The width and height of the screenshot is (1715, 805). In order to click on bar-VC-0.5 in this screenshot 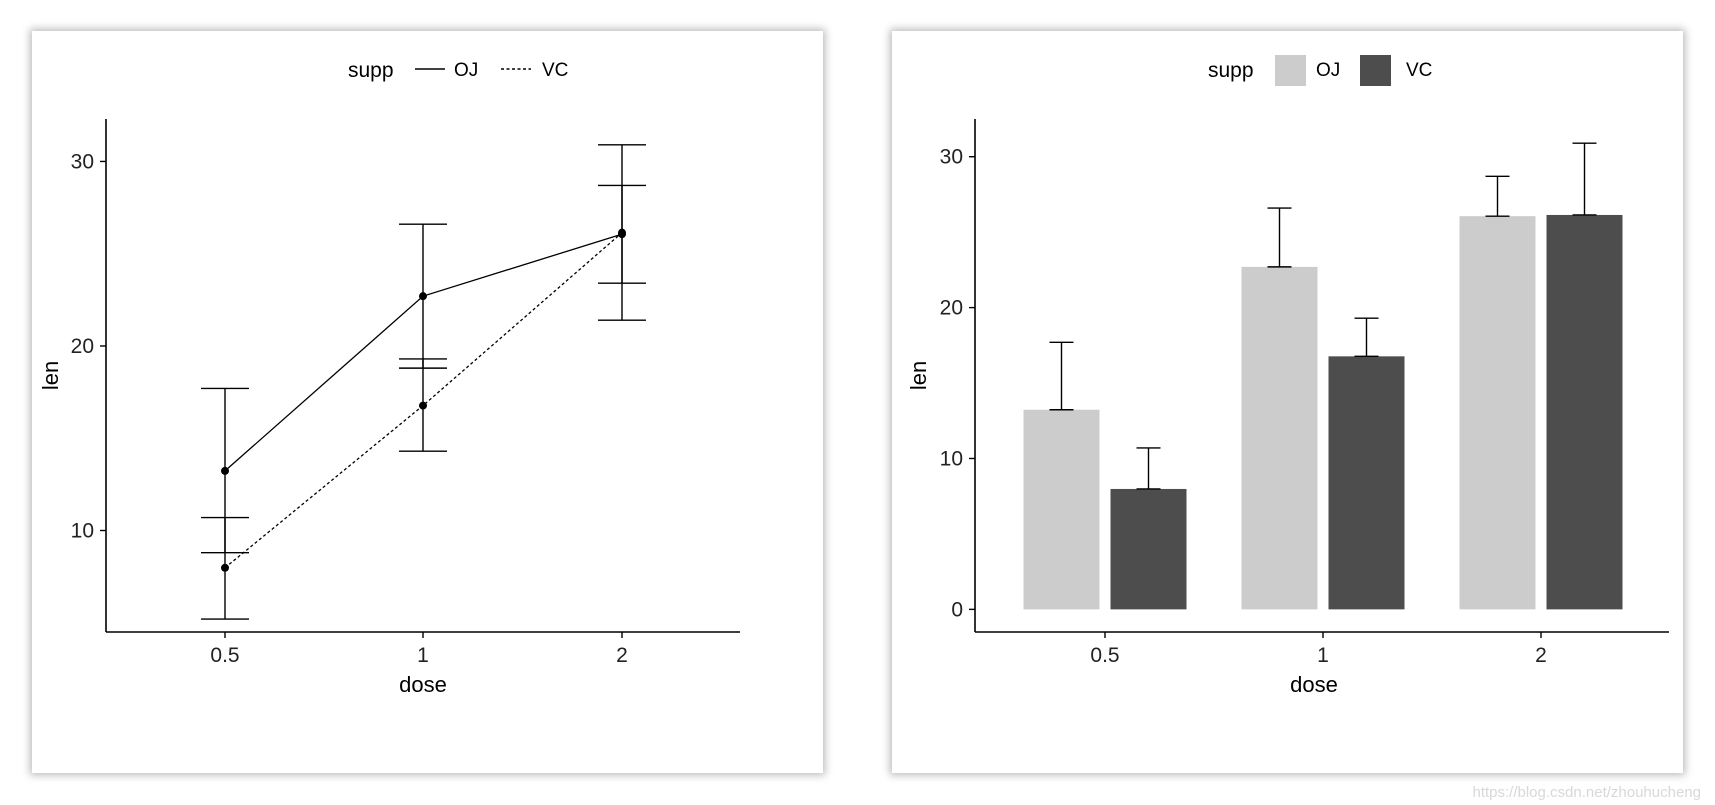, I will do `click(1148, 549)`.